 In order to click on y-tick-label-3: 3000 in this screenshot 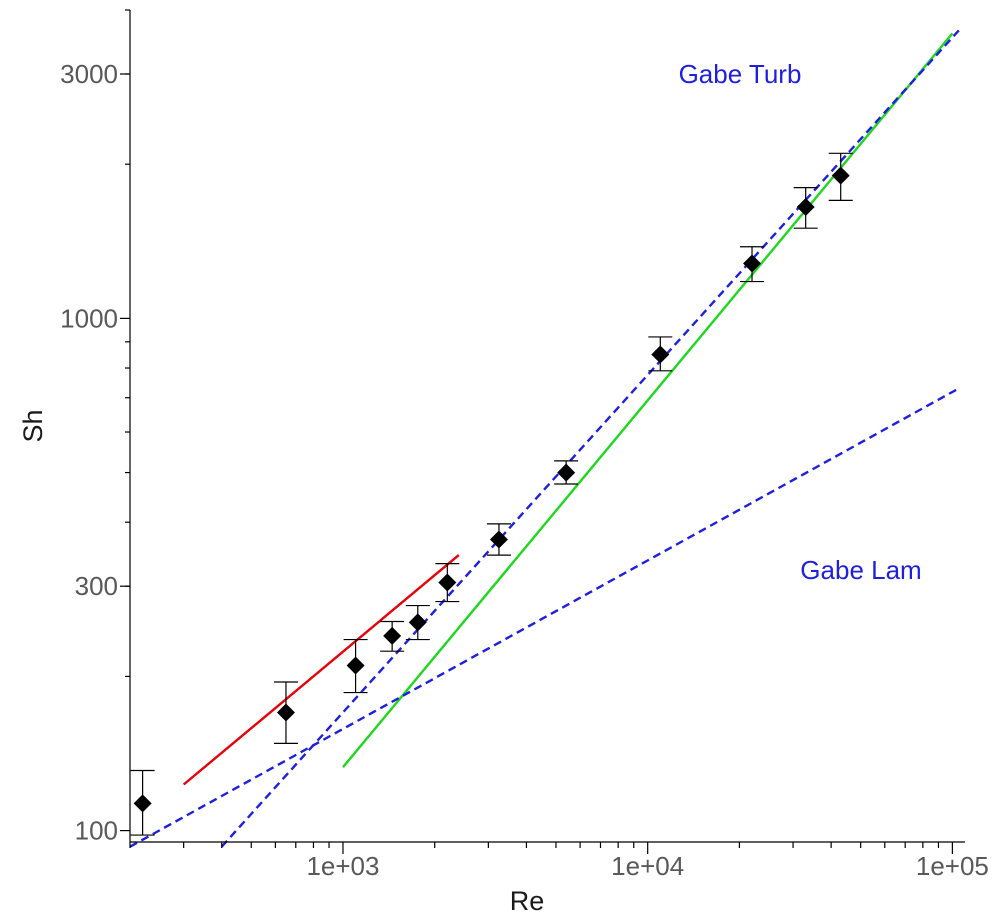, I will do `click(89, 74)`.